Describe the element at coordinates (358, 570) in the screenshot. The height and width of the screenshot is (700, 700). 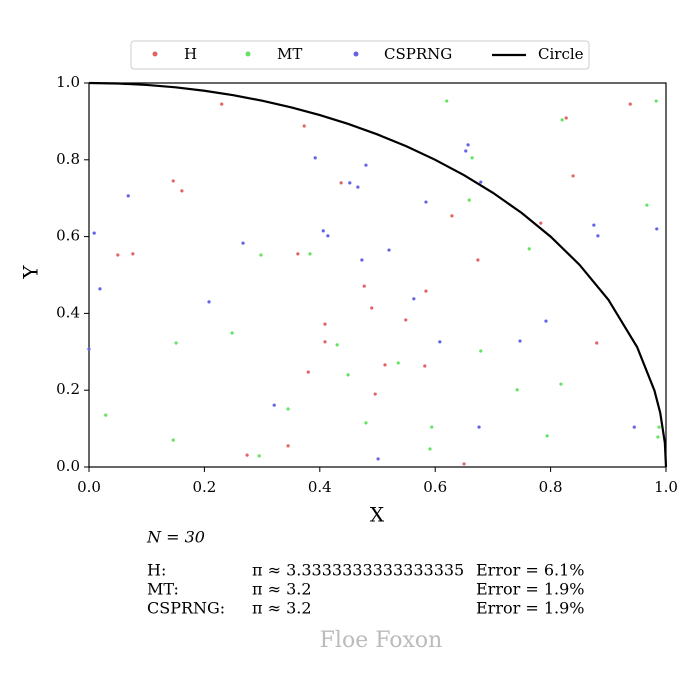
I see `result-text: π ≈ 3.3333333333333335` at that location.